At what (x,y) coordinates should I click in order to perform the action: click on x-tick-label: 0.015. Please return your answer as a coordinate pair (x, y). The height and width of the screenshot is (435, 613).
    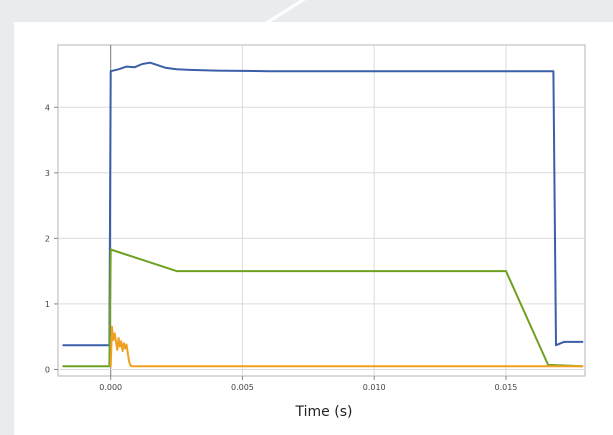
    Looking at the image, I should click on (505, 387).